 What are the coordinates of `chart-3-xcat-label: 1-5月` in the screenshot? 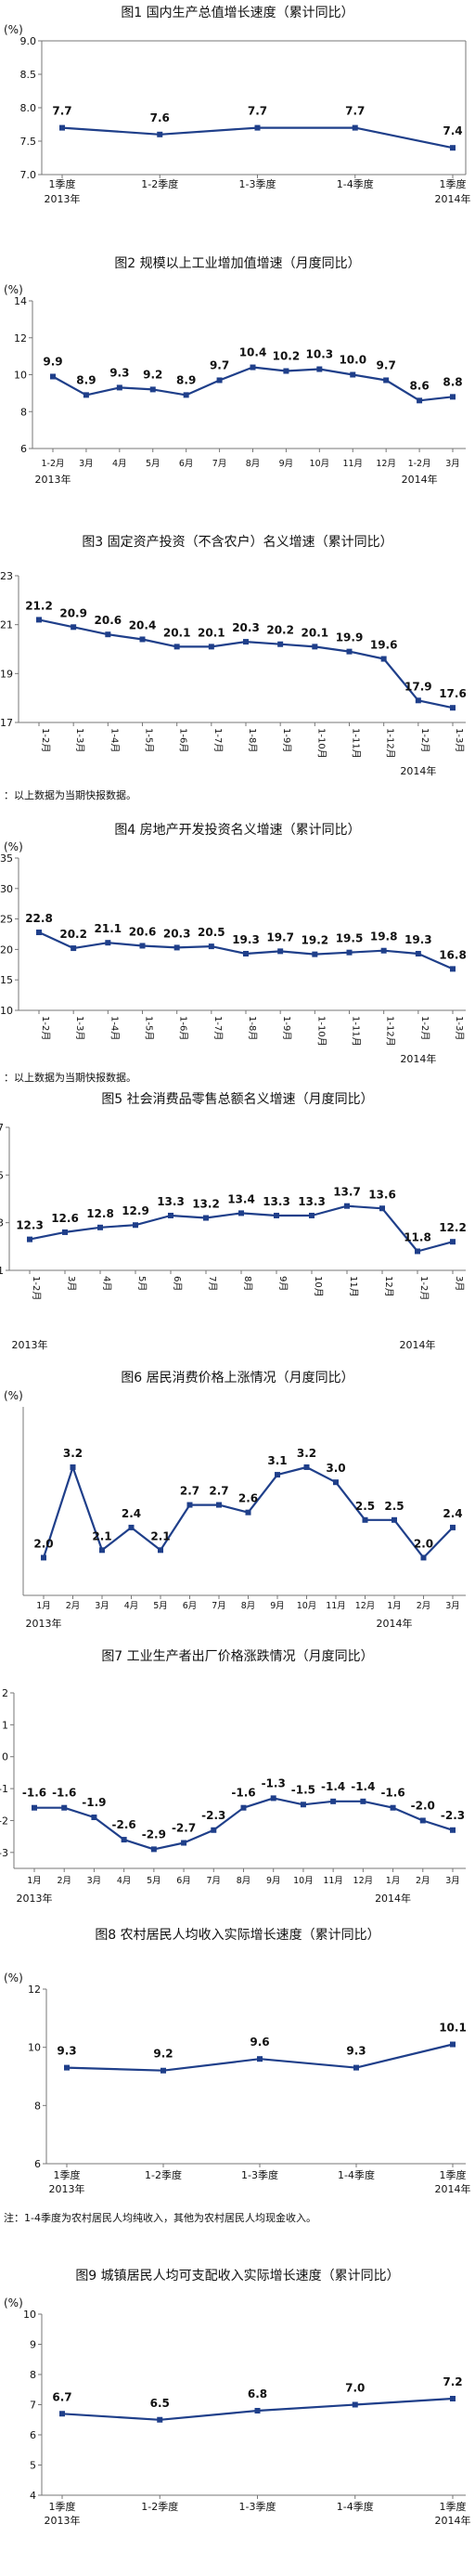 It's located at (149, 740).